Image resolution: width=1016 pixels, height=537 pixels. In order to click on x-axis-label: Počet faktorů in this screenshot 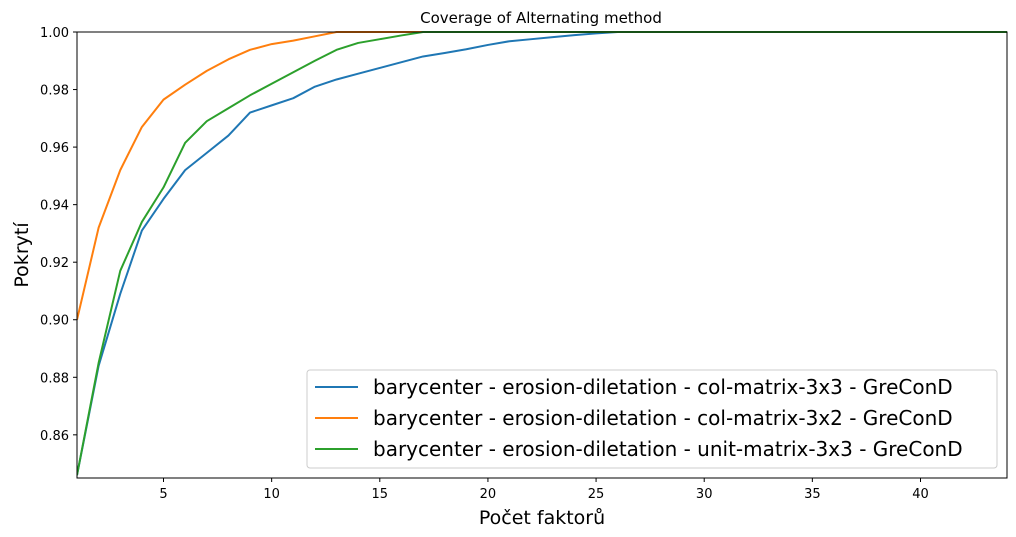, I will do `click(542, 518)`.